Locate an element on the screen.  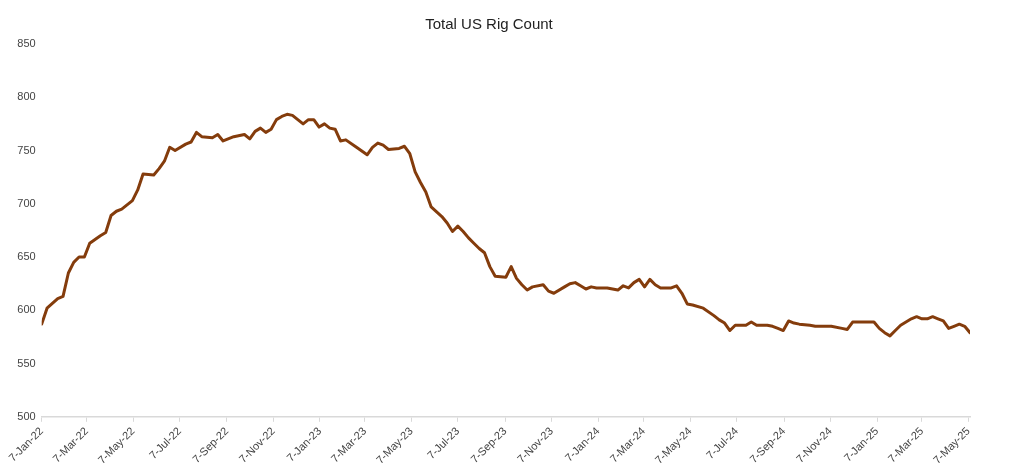
y-tick-label: 800 is located at coordinates (26, 96).